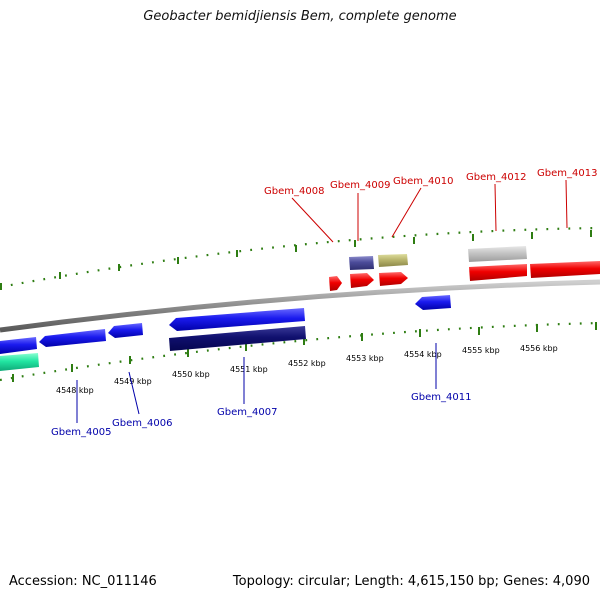  What do you see at coordinates (539, 348) in the screenshot?
I see `scale-label: 4556 kbp` at bounding box center [539, 348].